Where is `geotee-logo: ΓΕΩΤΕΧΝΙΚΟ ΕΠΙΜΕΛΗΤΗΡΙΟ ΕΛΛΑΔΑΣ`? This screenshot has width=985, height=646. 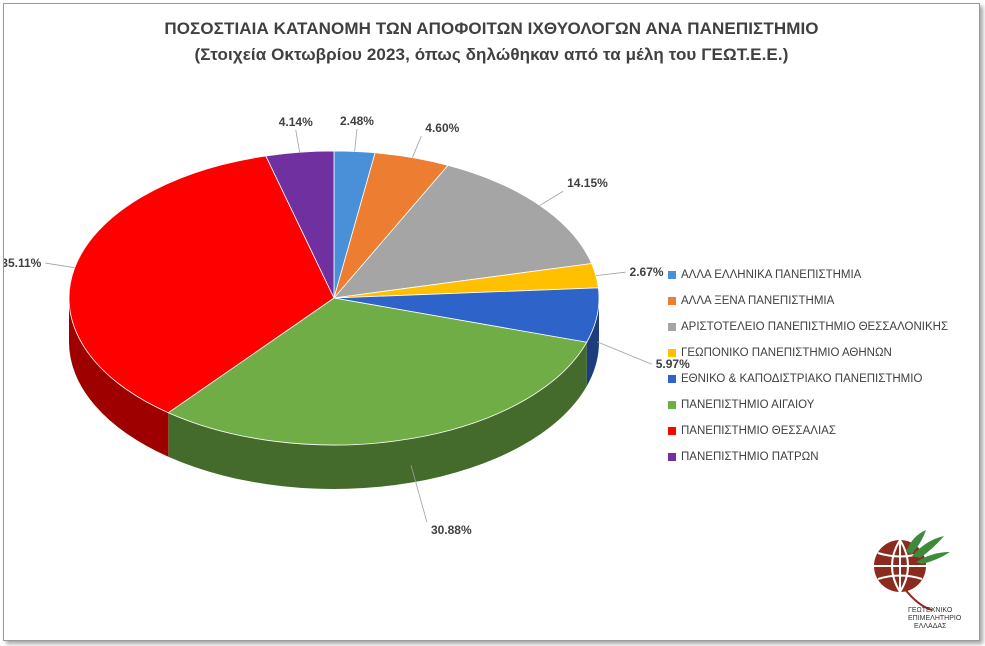 geotee-logo: ΓΕΩΤΕΧΝΙΚΟ ΕΠΙΜΕΛΗΤΗΡΙΟ ΕΛΛΑΔΑΣ is located at coordinates (918, 580).